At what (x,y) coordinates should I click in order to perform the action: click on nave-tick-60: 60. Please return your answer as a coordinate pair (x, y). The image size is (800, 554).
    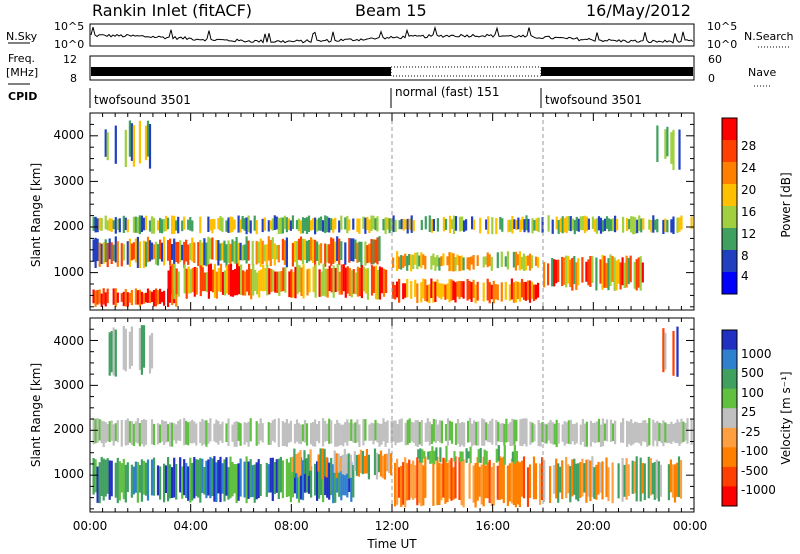
    Looking at the image, I should click on (715, 59).